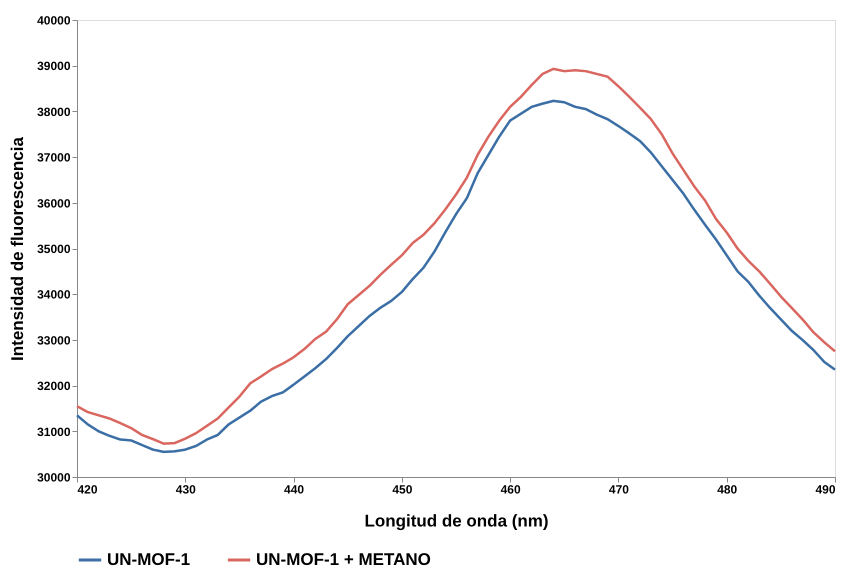 The width and height of the screenshot is (845, 576). Describe the element at coordinates (343, 559) in the screenshot. I see `legend-label: UN-MOF-1 + METANO` at that location.